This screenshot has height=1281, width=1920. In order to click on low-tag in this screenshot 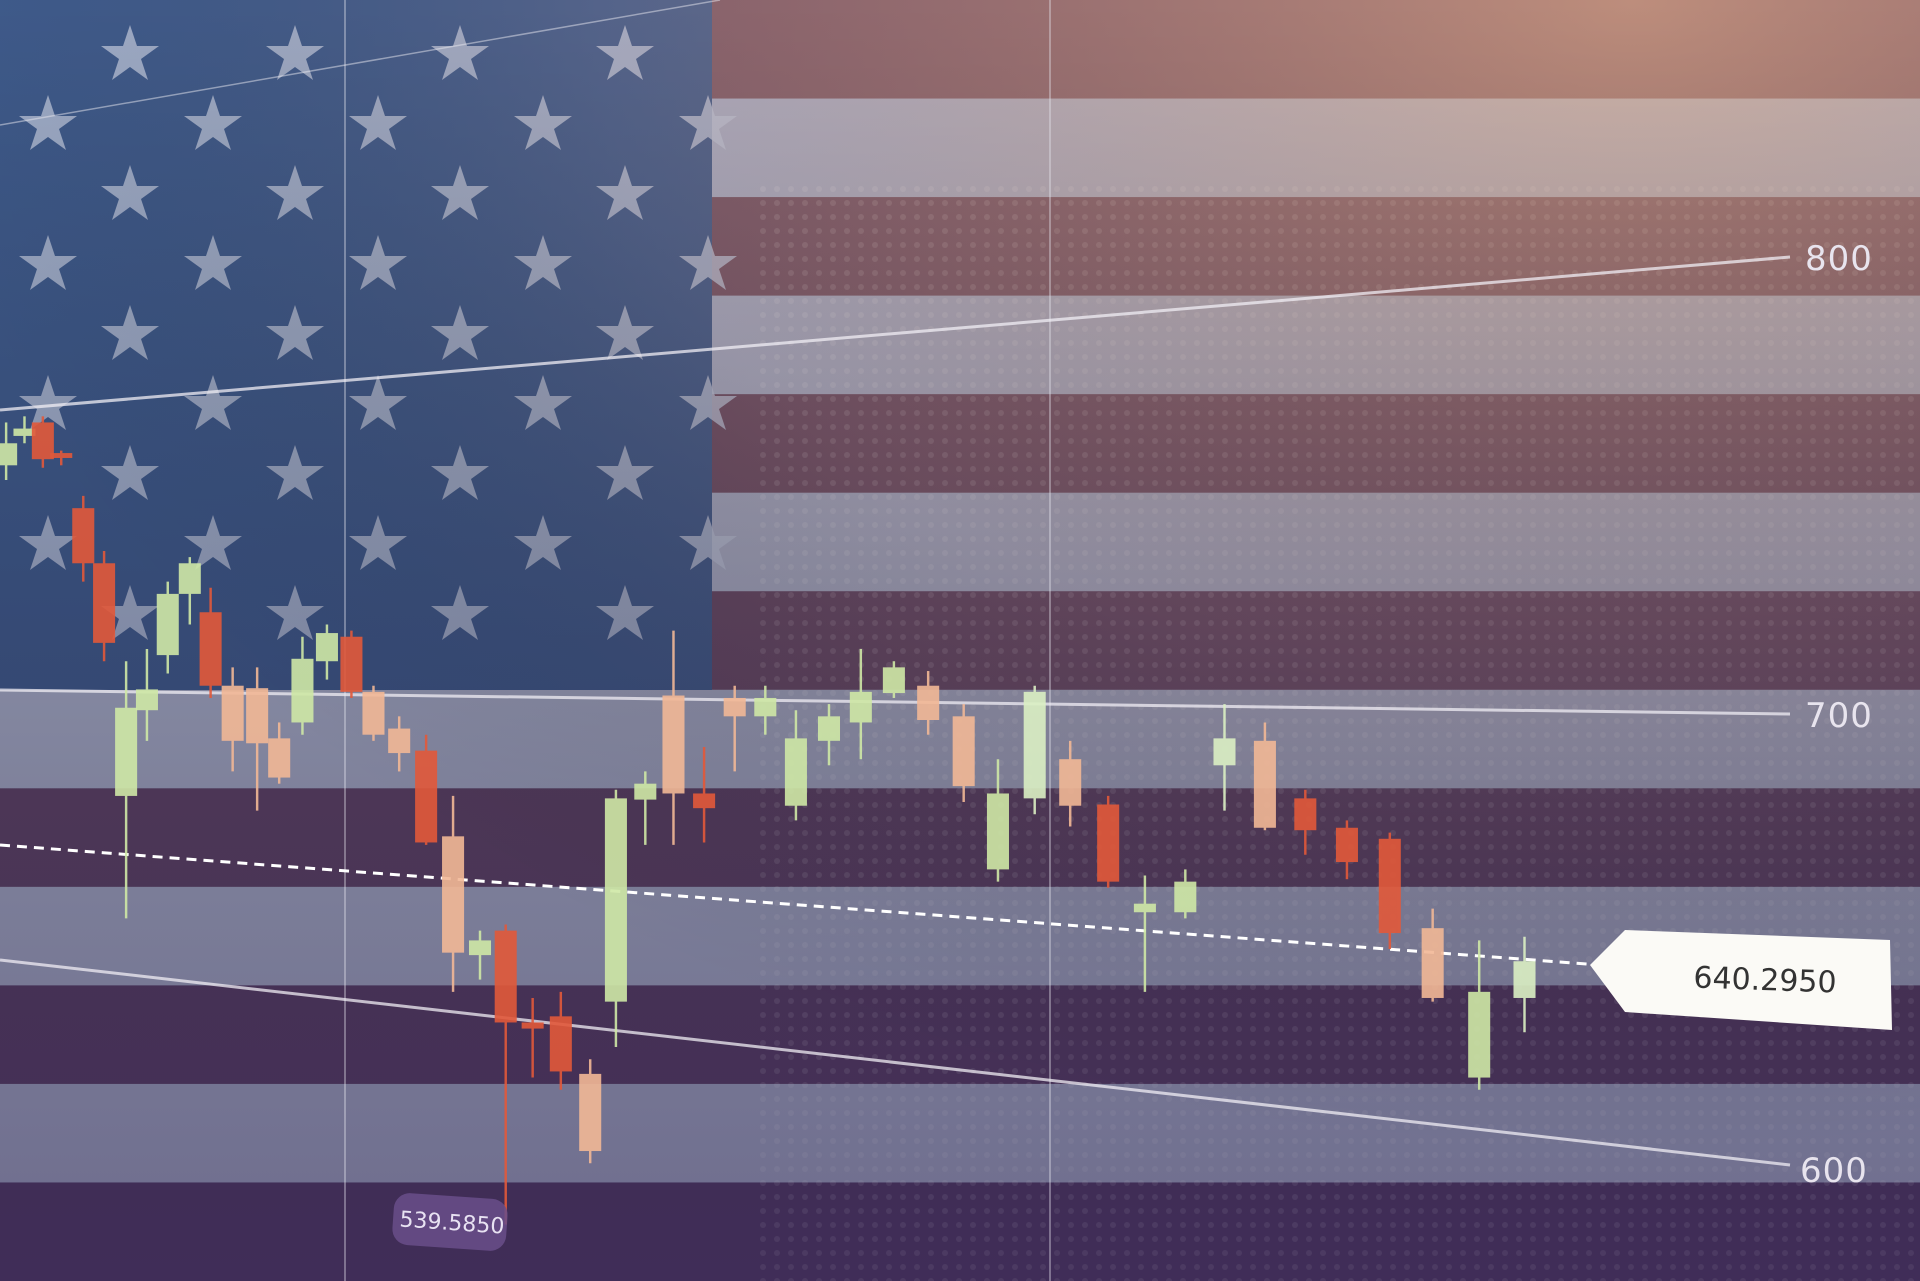, I will do `click(450, 1222)`.